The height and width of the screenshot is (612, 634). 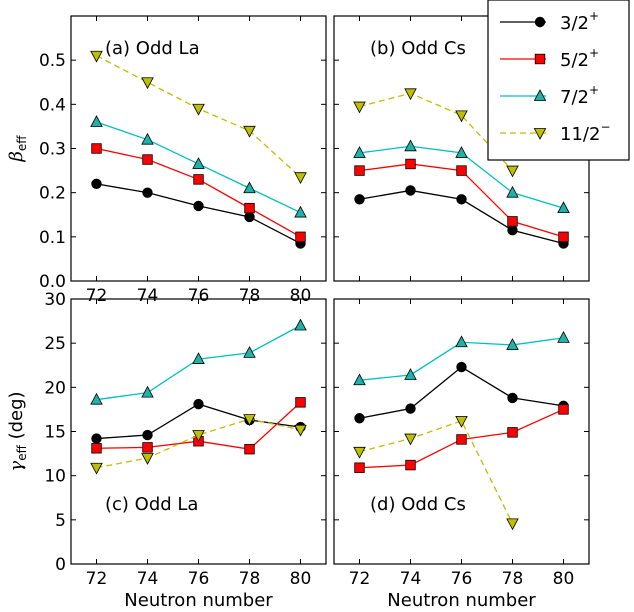 I want to click on y-tick-label: 20, so click(x=55, y=388).